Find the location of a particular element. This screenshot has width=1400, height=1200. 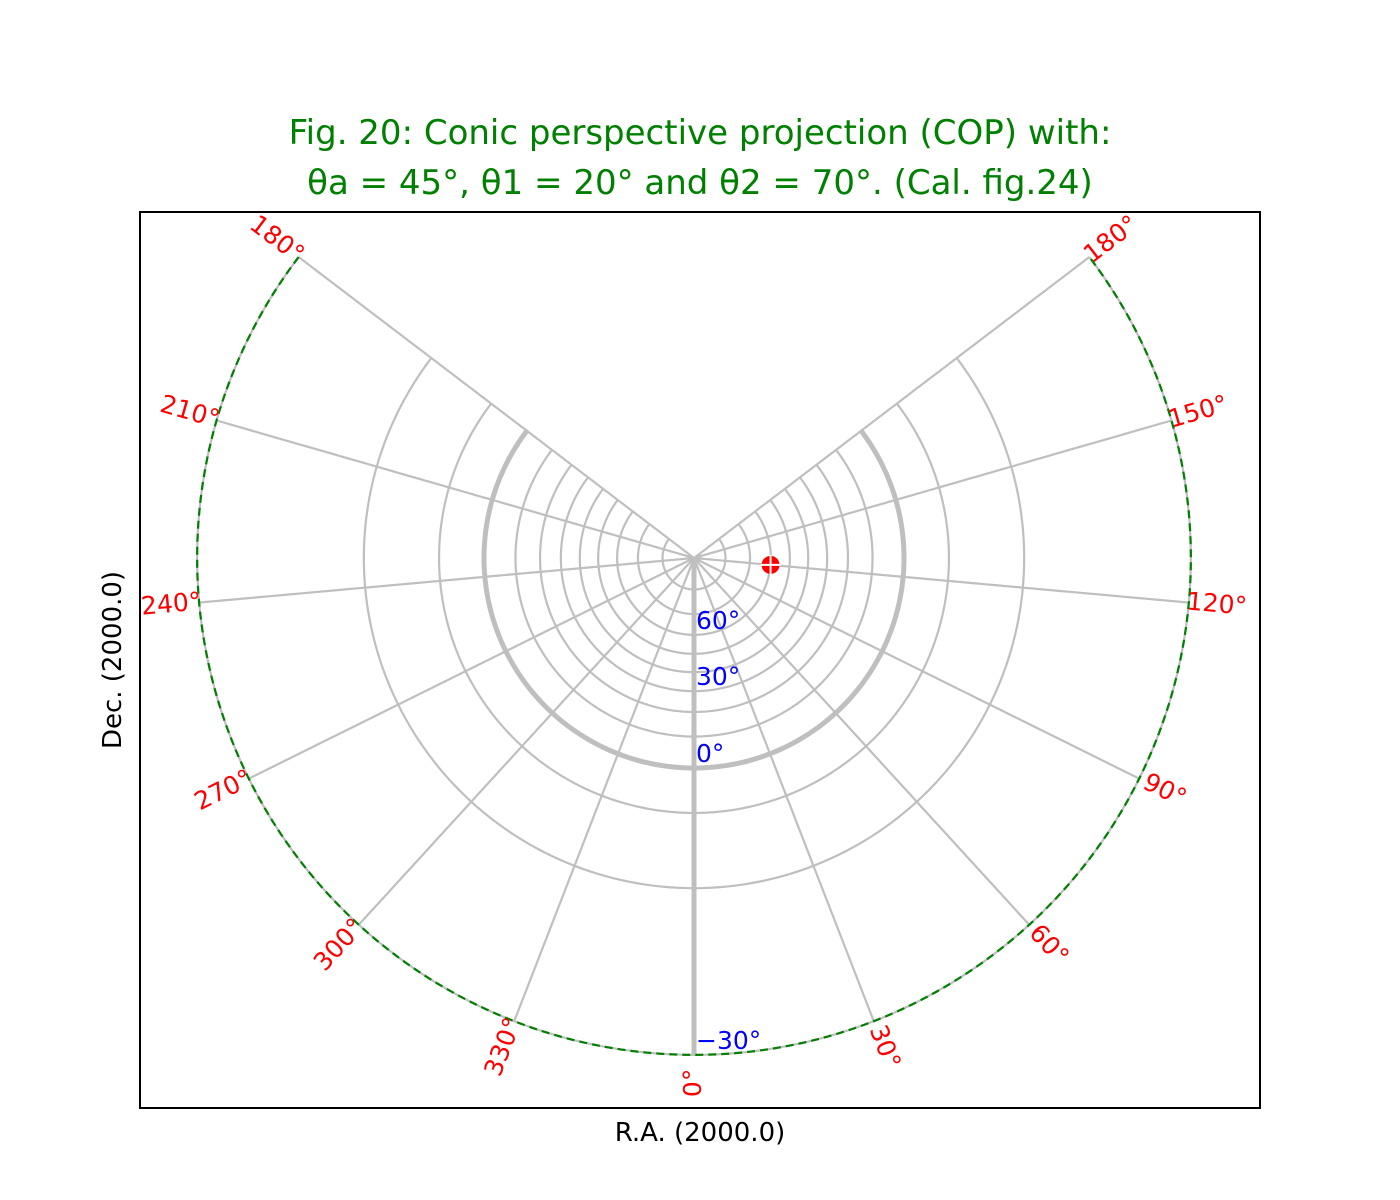

marker-point is located at coordinates (770, 564).